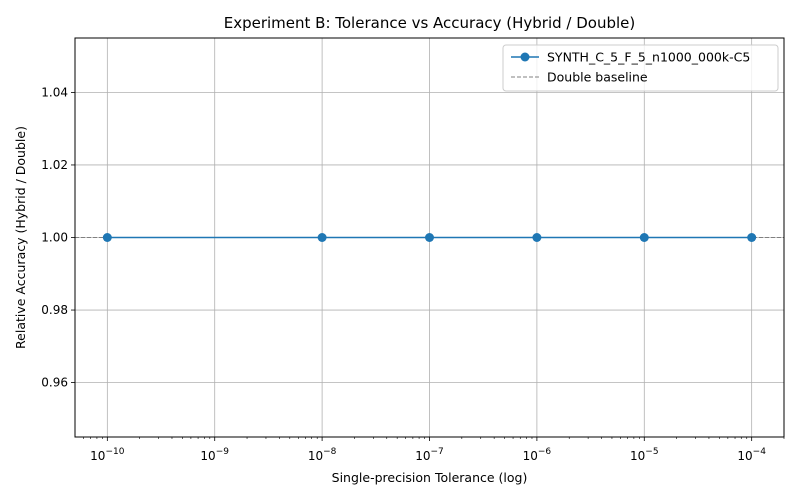 Image resolution: width=800 pixels, height=500 pixels. I want to click on x-tick-label: 10⁻¹⁰, so click(107, 455).